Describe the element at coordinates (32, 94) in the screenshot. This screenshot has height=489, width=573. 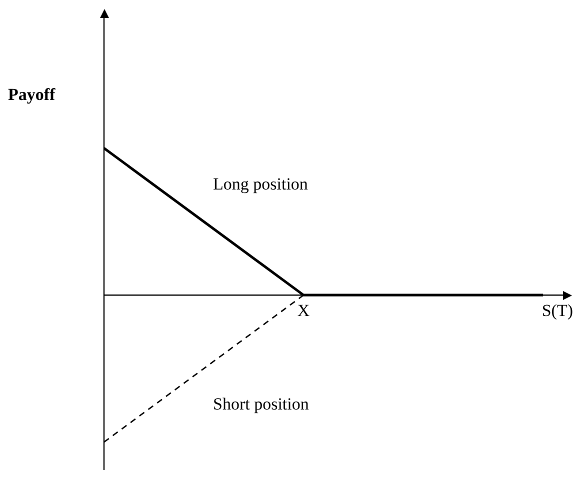
I see `y-axis-title: Payoff` at that location.